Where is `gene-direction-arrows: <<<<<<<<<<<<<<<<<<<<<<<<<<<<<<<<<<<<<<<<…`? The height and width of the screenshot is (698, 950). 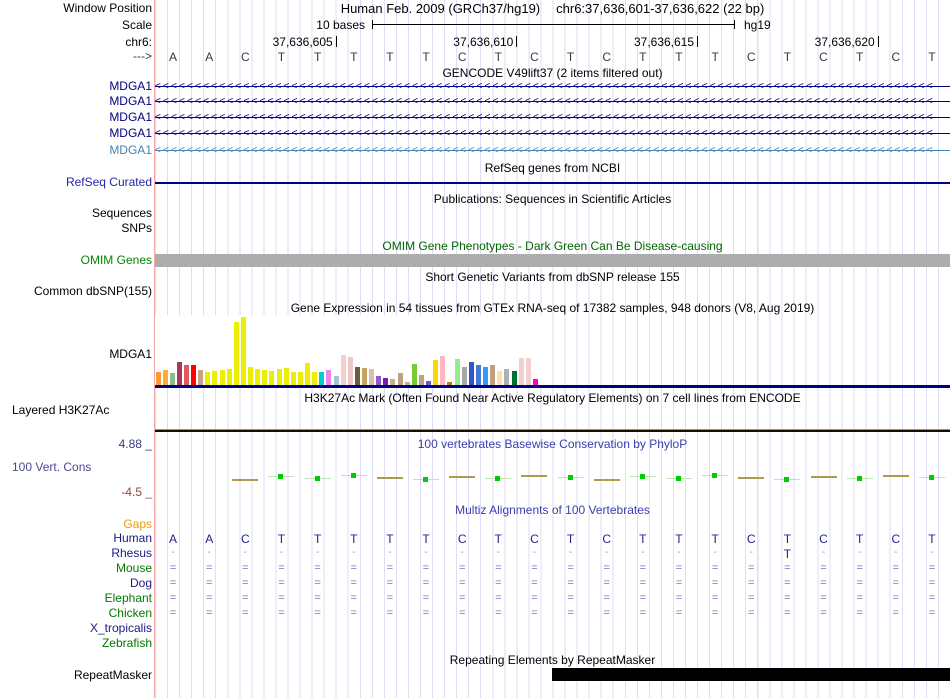
gene-direction-arrows: <<<<<<<<<<<<<<<<<<<<<<<<<<<<<<<<<<<<<<<<… is located at coordinates (545, 133).